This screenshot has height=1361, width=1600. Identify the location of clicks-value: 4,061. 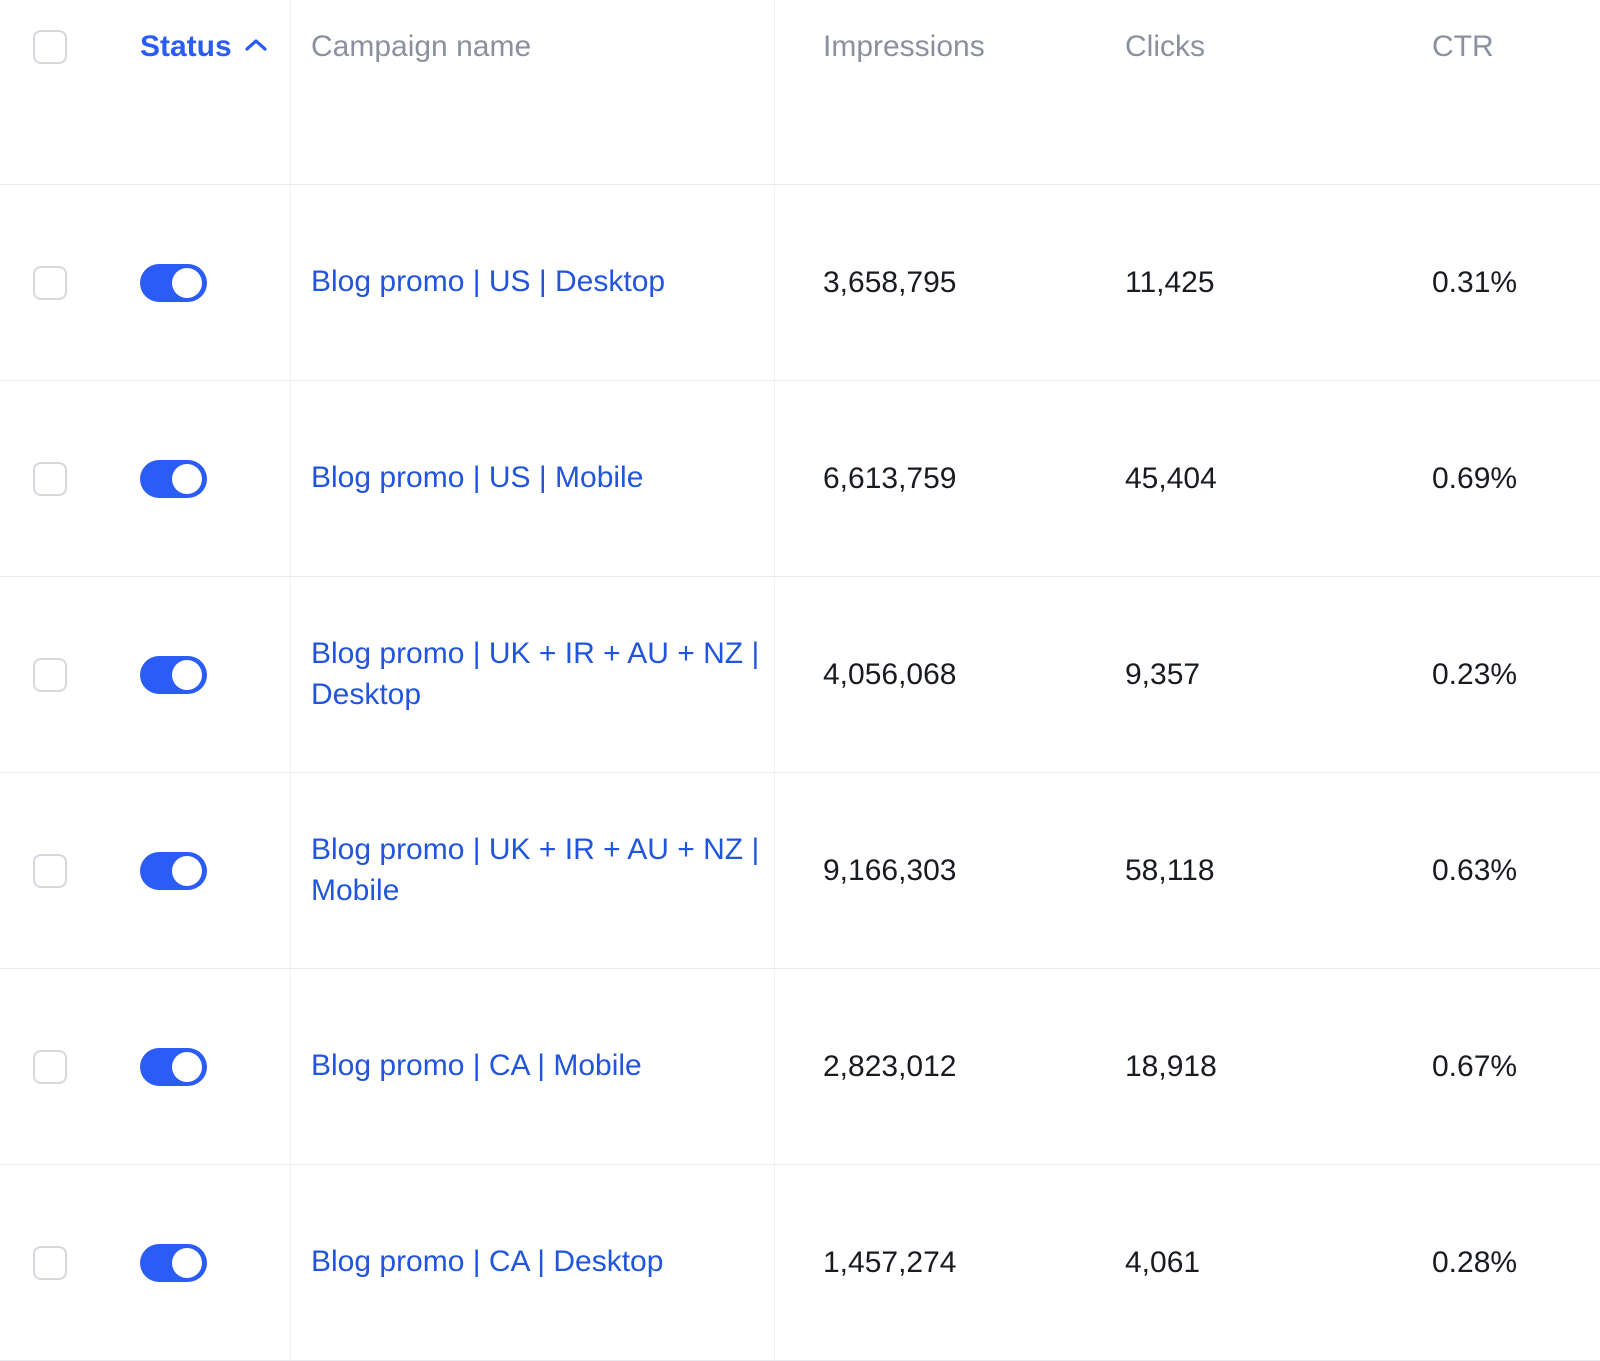
(1163, 1262).